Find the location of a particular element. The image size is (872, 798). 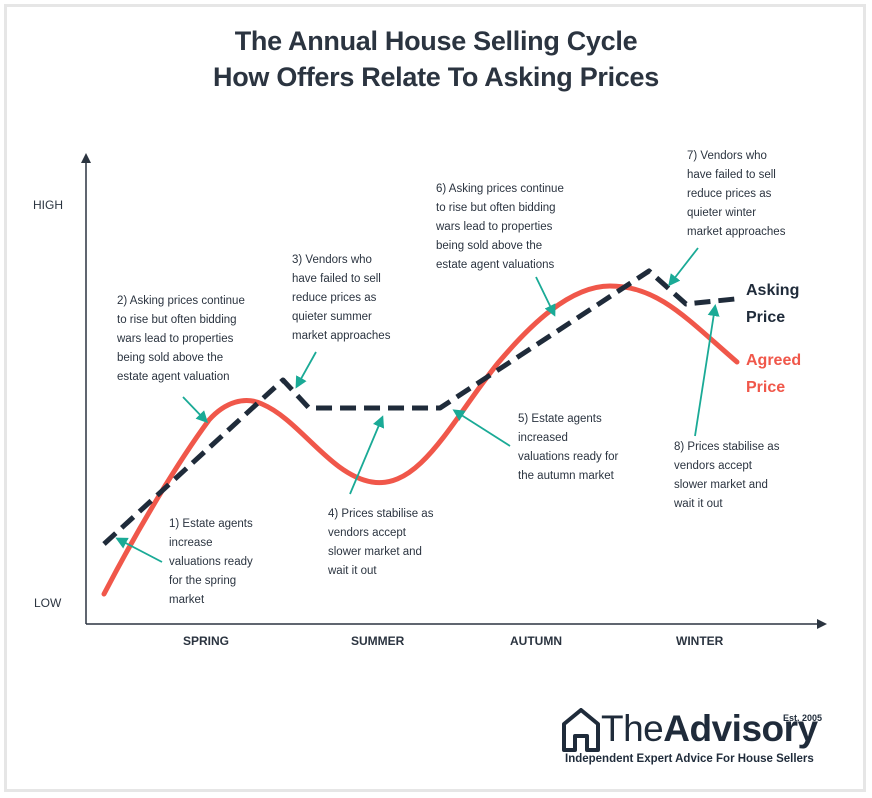

legend-agreed-price: Agreed Price is located at coordinates (774, 374).